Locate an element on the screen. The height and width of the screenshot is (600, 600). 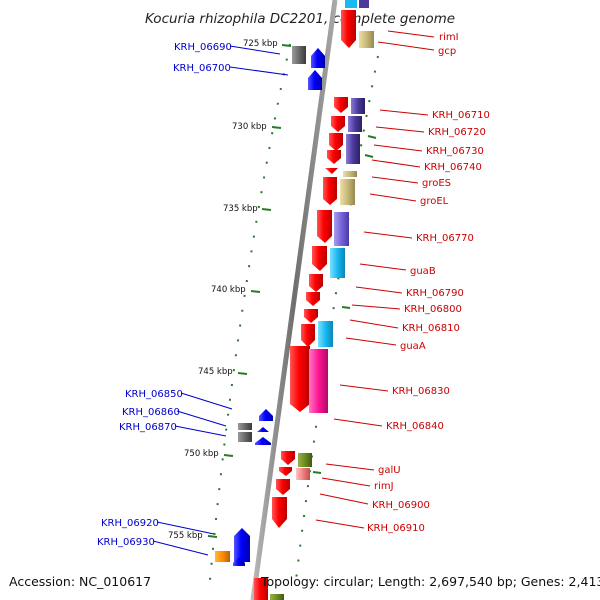
gene-label: KRH_06720 is located at coordinates (457, 132).